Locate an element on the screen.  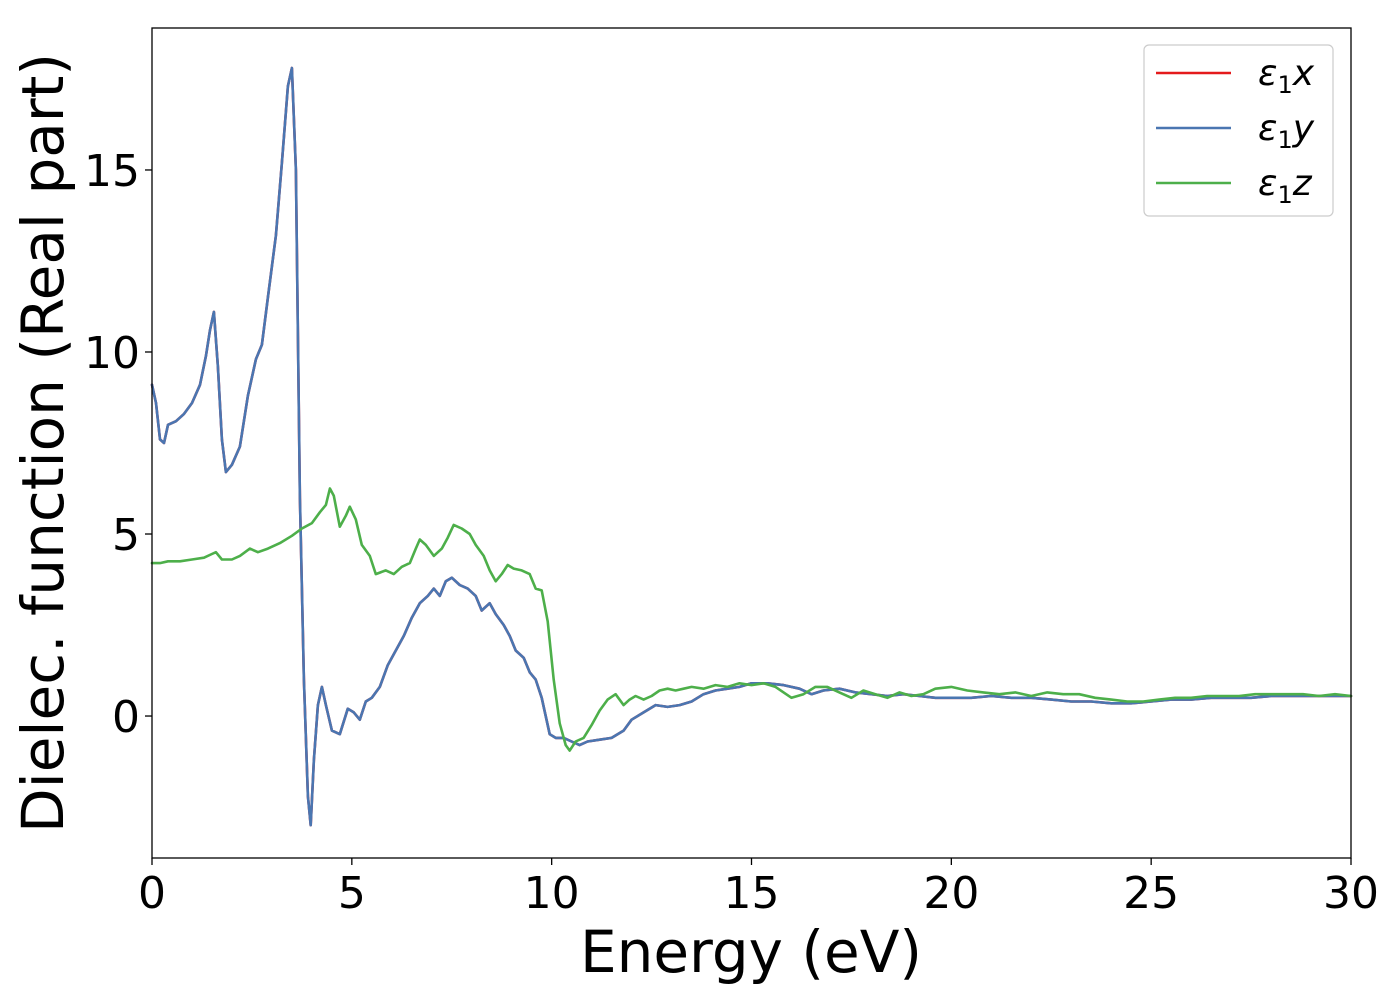
x-tick-label: 5 is located at coordinates (352, 893).